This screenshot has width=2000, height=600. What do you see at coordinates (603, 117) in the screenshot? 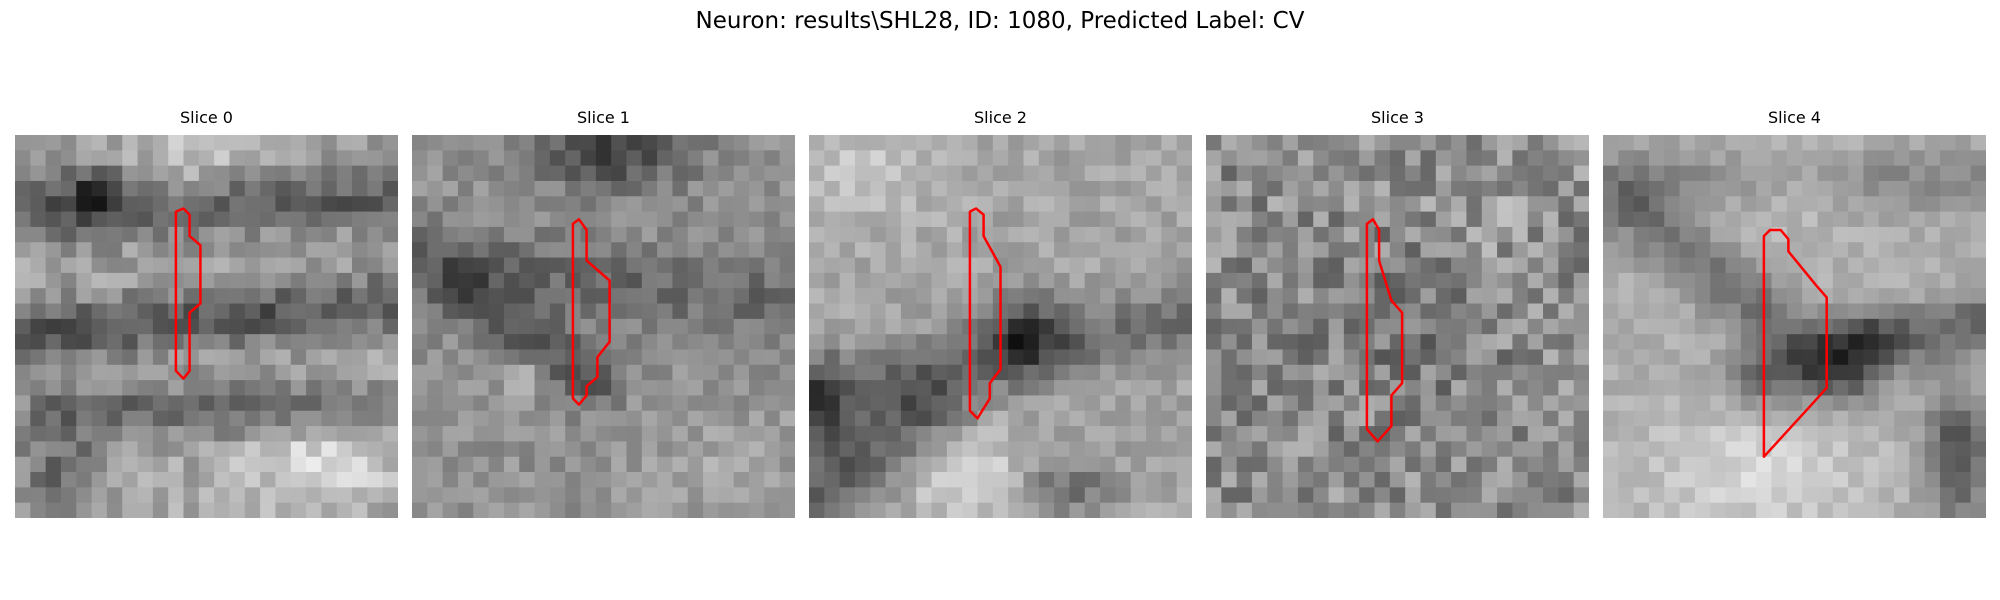
I see `slice-title: Slice 1` at bounding box center [603, 117].